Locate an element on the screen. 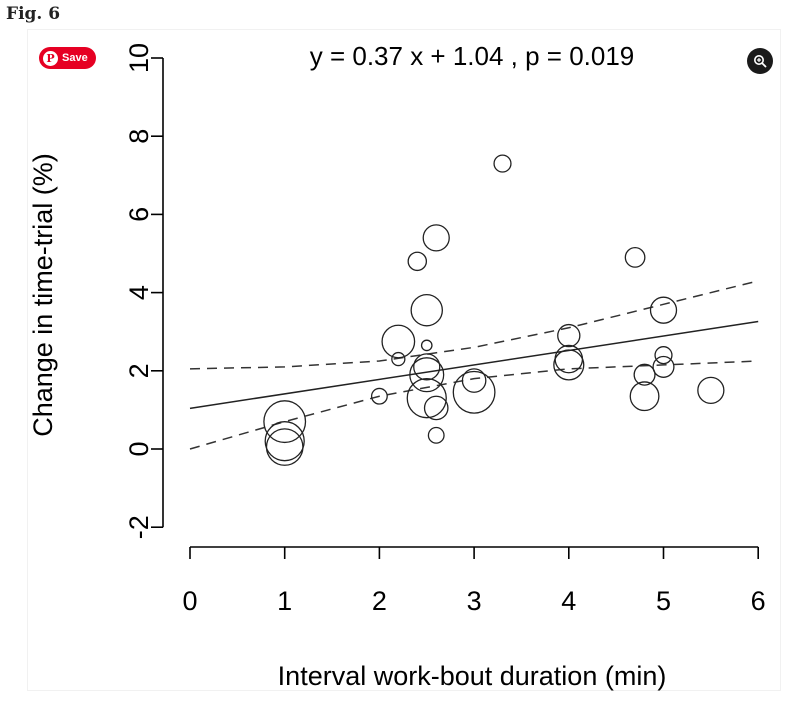  x-tick-label: 6 is located at coordinates (758, 601).